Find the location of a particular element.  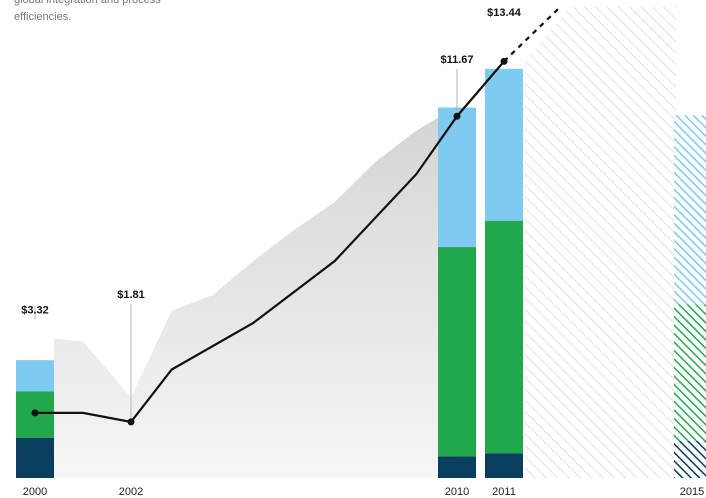

x-tick-label: 2000 is located at coordinates (35, 492).